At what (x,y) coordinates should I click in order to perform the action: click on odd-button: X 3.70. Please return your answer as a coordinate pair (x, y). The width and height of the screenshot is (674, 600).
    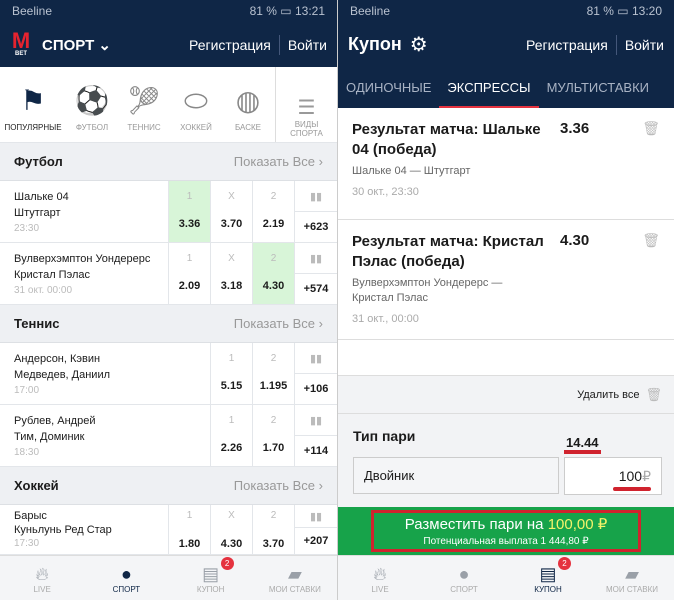
    Looking at the image, I should click on (231, 211).